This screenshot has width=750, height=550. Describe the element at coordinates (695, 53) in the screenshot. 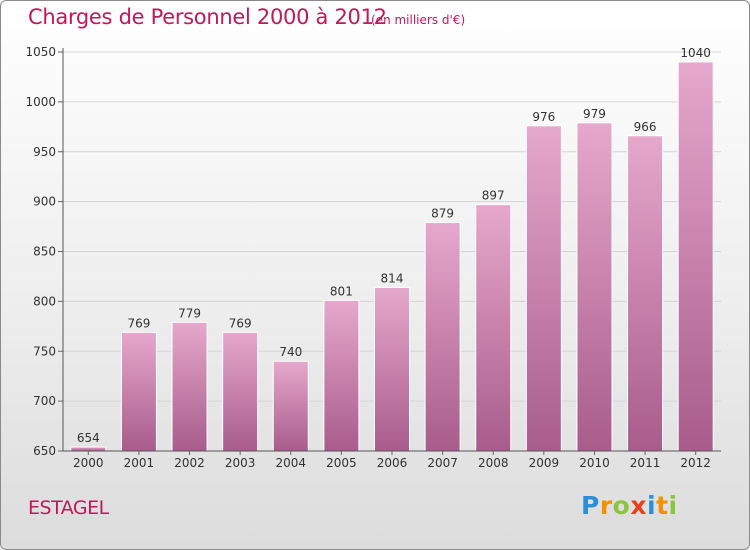

I see `data-label: 1040` at that location.